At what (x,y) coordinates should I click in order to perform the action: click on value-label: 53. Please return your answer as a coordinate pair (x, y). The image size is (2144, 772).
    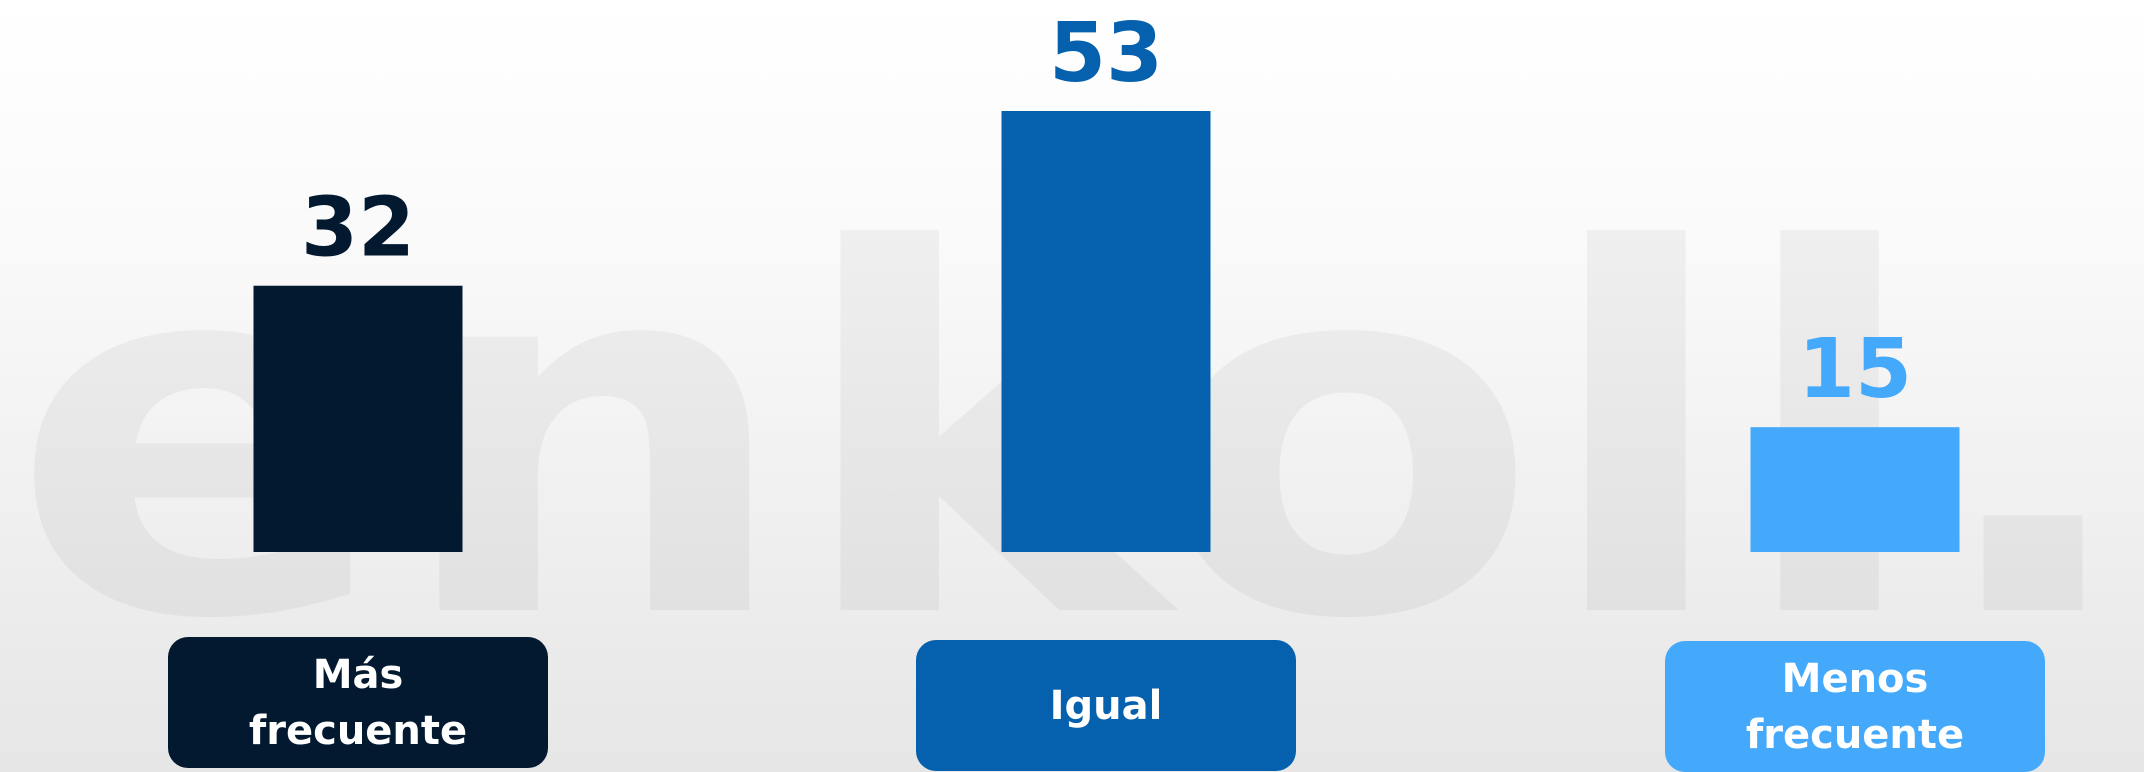
    Looking at the image, I should click on (1106, 53).